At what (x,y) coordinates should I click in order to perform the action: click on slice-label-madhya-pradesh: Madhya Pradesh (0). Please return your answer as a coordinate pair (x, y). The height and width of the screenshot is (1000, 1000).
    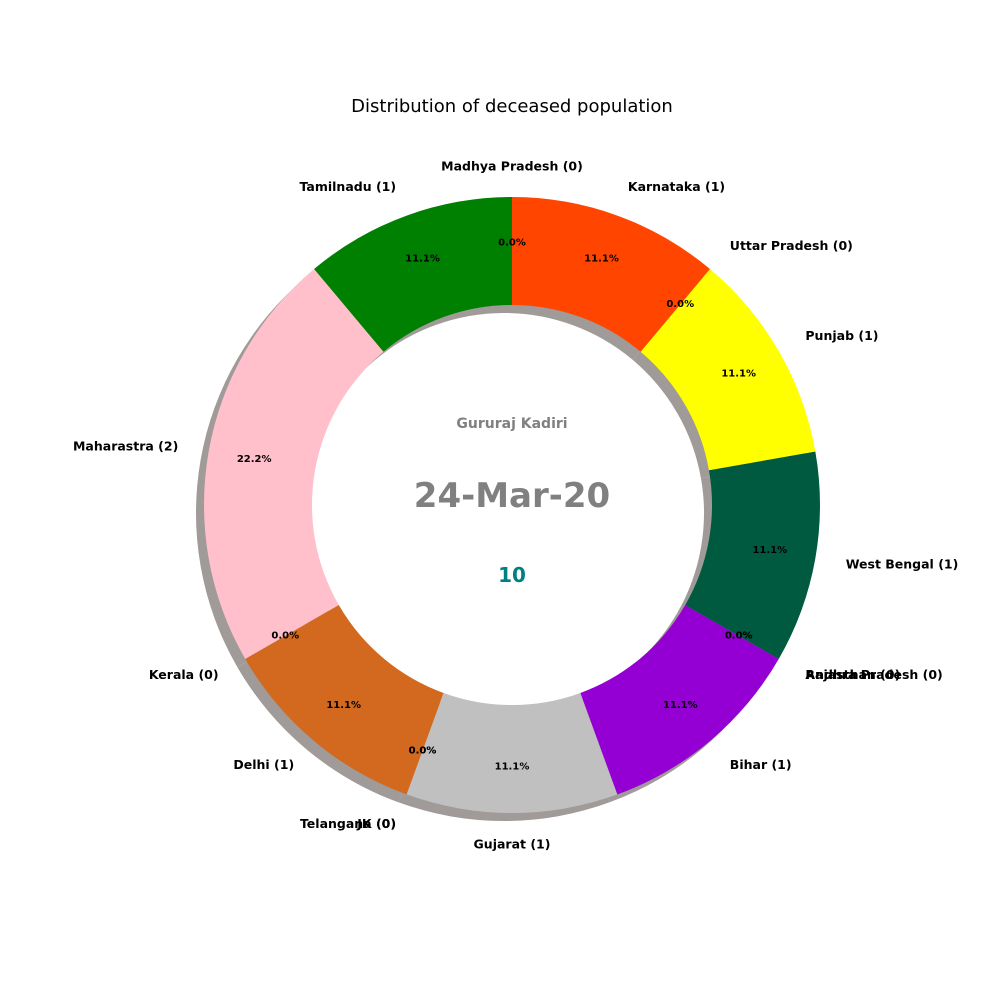
    Looking at the image, I should click on (512, 166).